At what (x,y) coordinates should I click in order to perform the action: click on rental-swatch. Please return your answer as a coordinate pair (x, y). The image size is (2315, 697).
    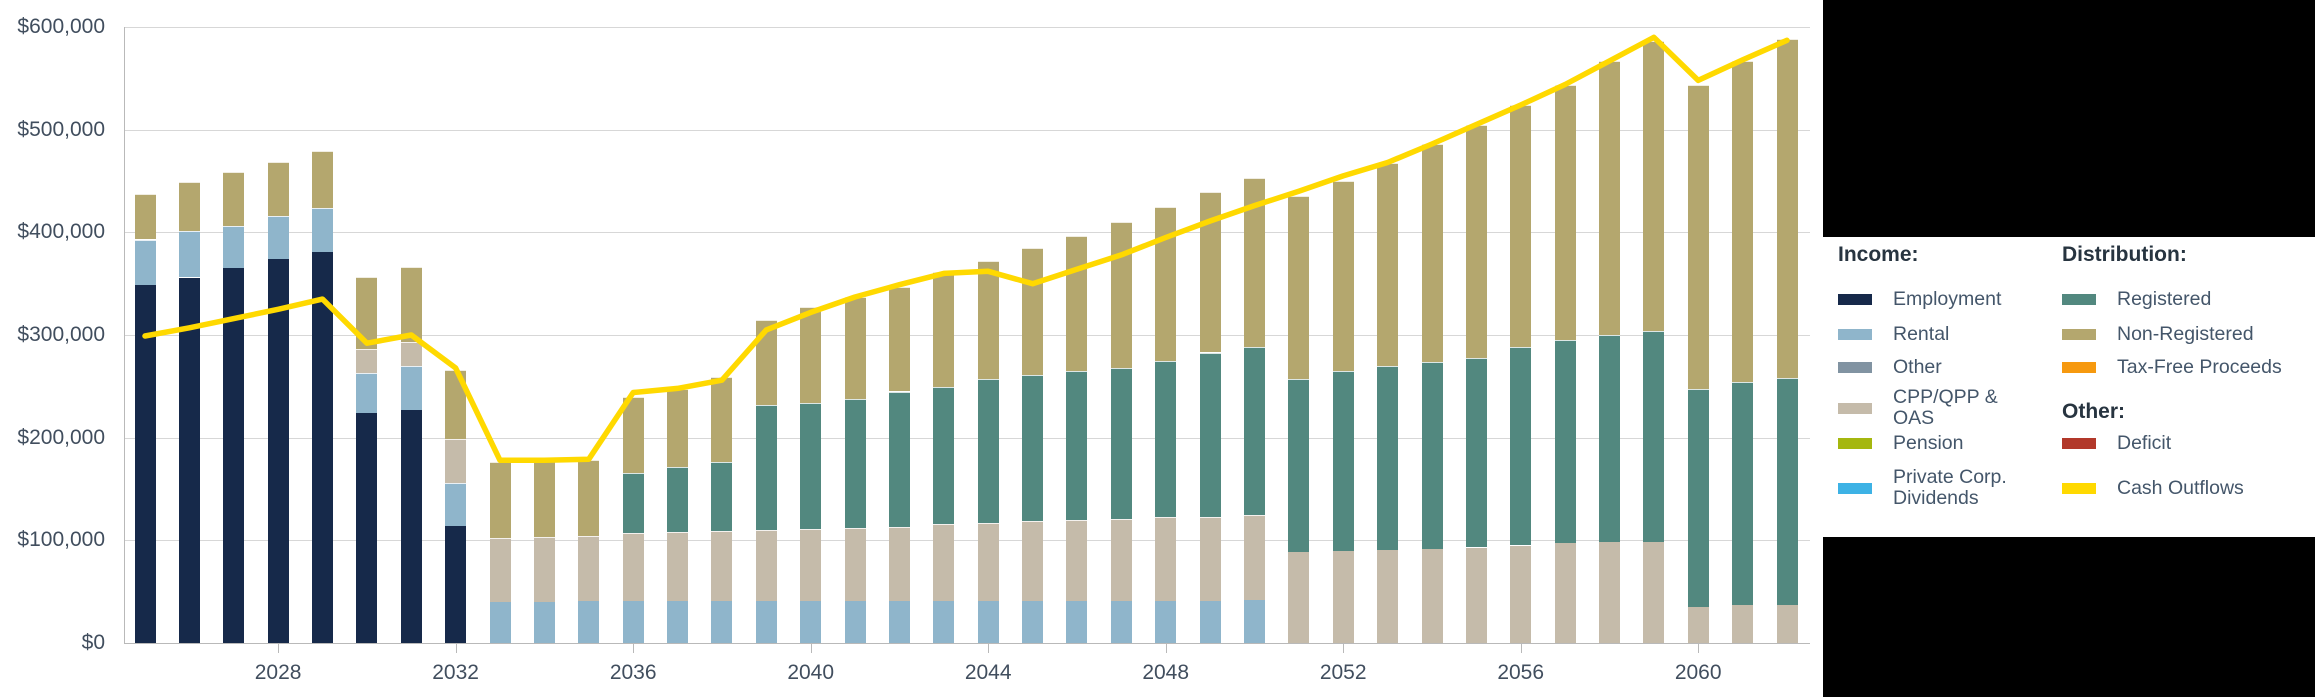
    Looking at the image, I should click on (1855, 334).